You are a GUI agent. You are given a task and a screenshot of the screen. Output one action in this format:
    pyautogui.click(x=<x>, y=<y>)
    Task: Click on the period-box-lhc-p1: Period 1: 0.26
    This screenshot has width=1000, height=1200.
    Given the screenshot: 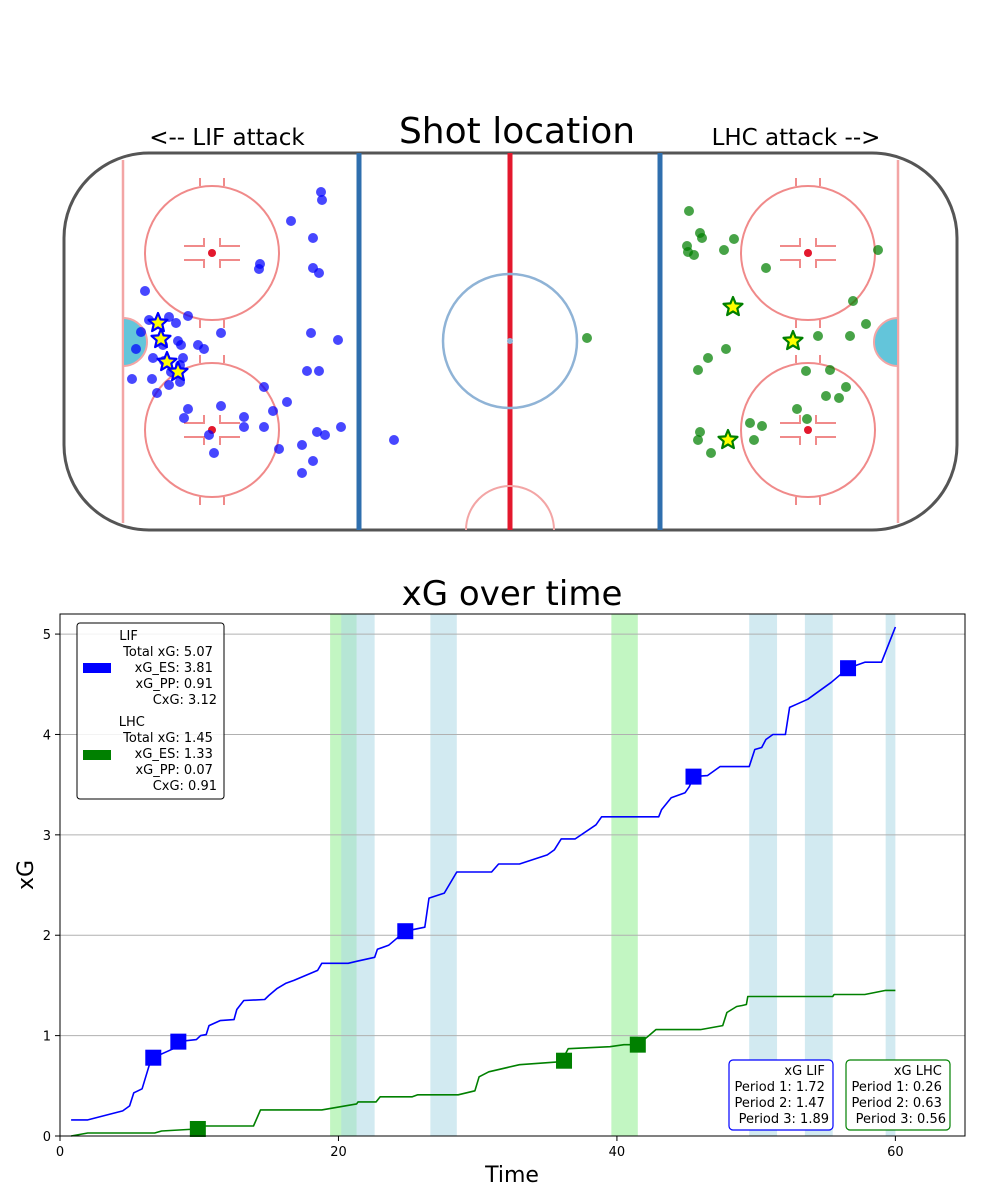 What is the action you would take?
    pyautogui.click(x=896, y=1087)
    